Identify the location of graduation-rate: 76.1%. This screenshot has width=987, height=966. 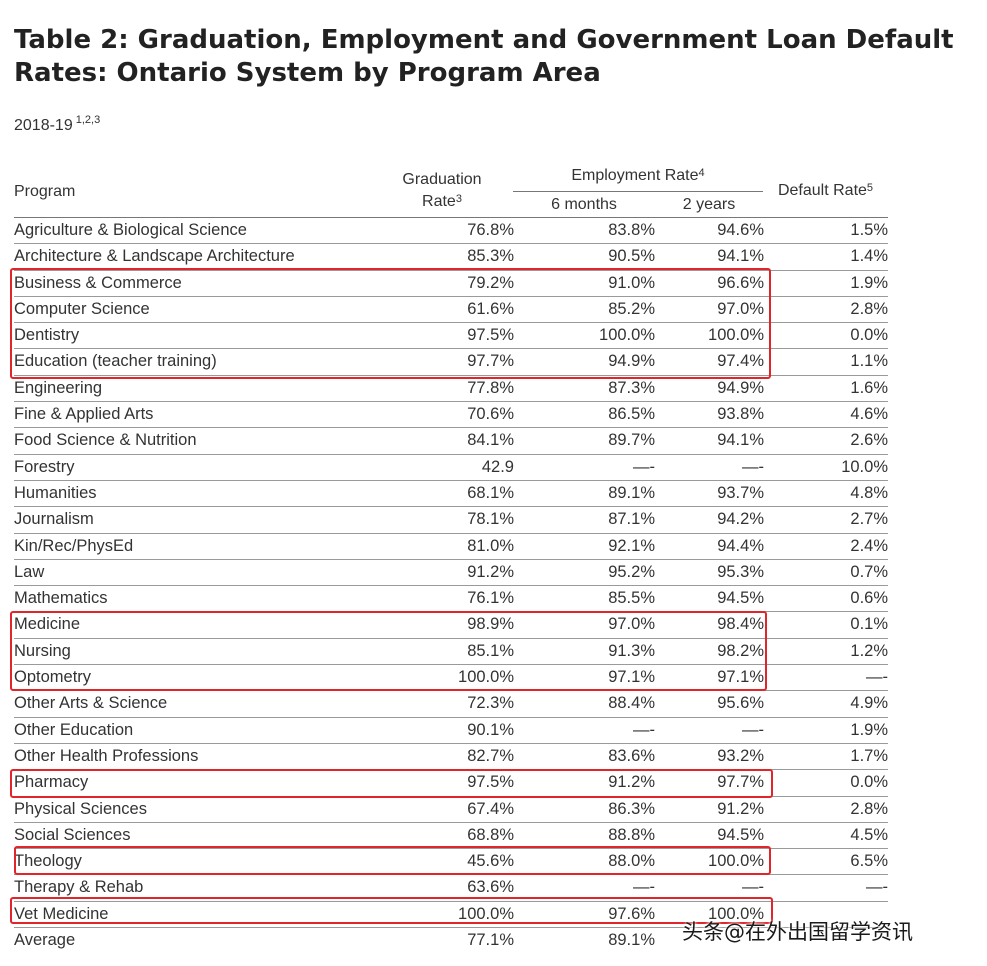
(490, 598).